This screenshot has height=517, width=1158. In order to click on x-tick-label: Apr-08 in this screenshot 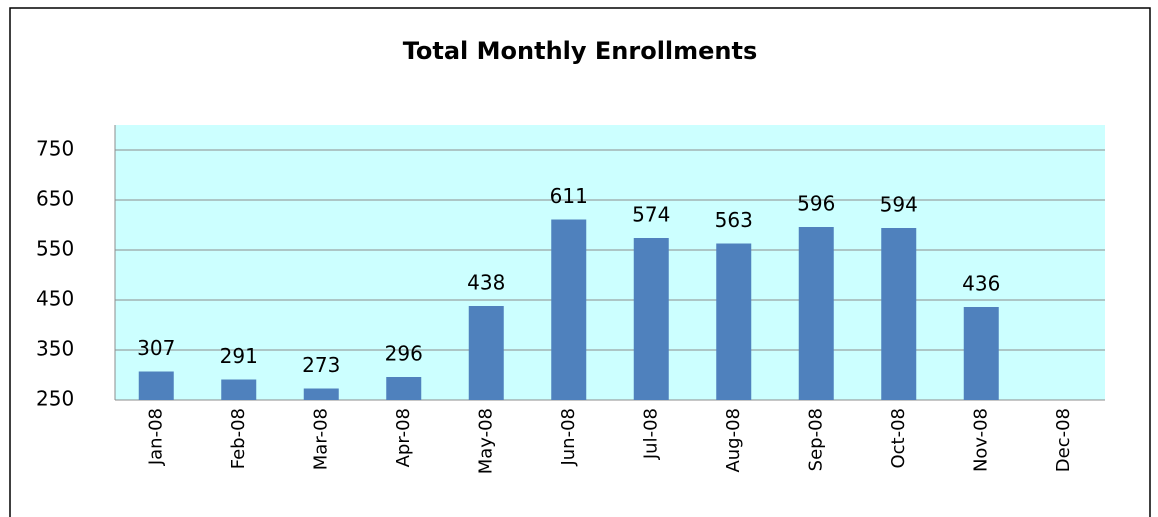, I will do `click(403, 437)`.